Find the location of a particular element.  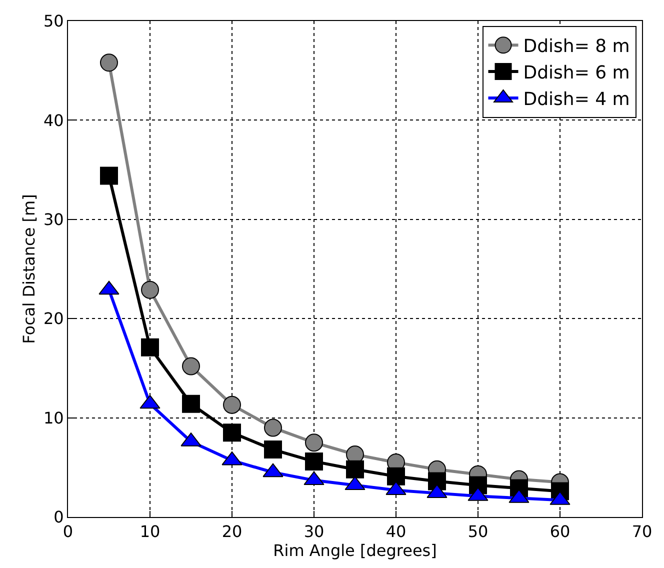

y-tick-label: 0 is located at coordinates (59, 517).